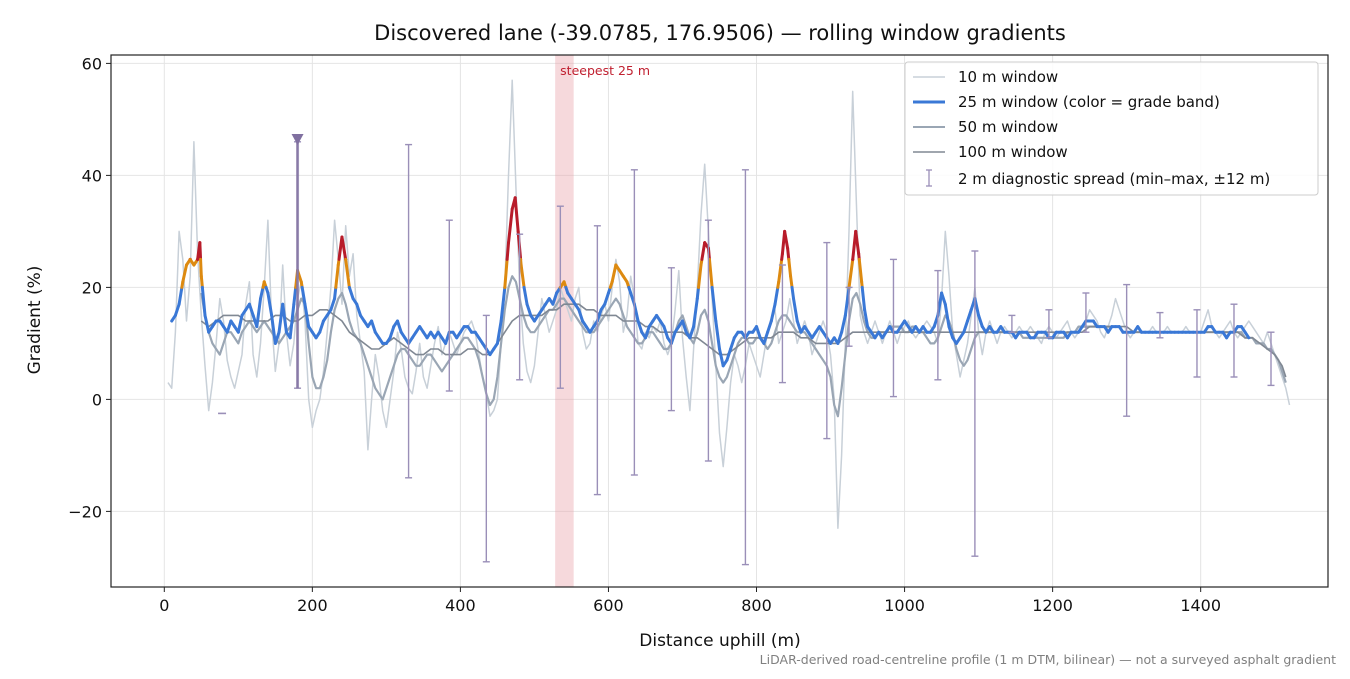 This screenshot has height=679, width=1350. Describe the element at coordinates (92, 63) in the screenshot. I see `y-tick-label: 60` at that location.